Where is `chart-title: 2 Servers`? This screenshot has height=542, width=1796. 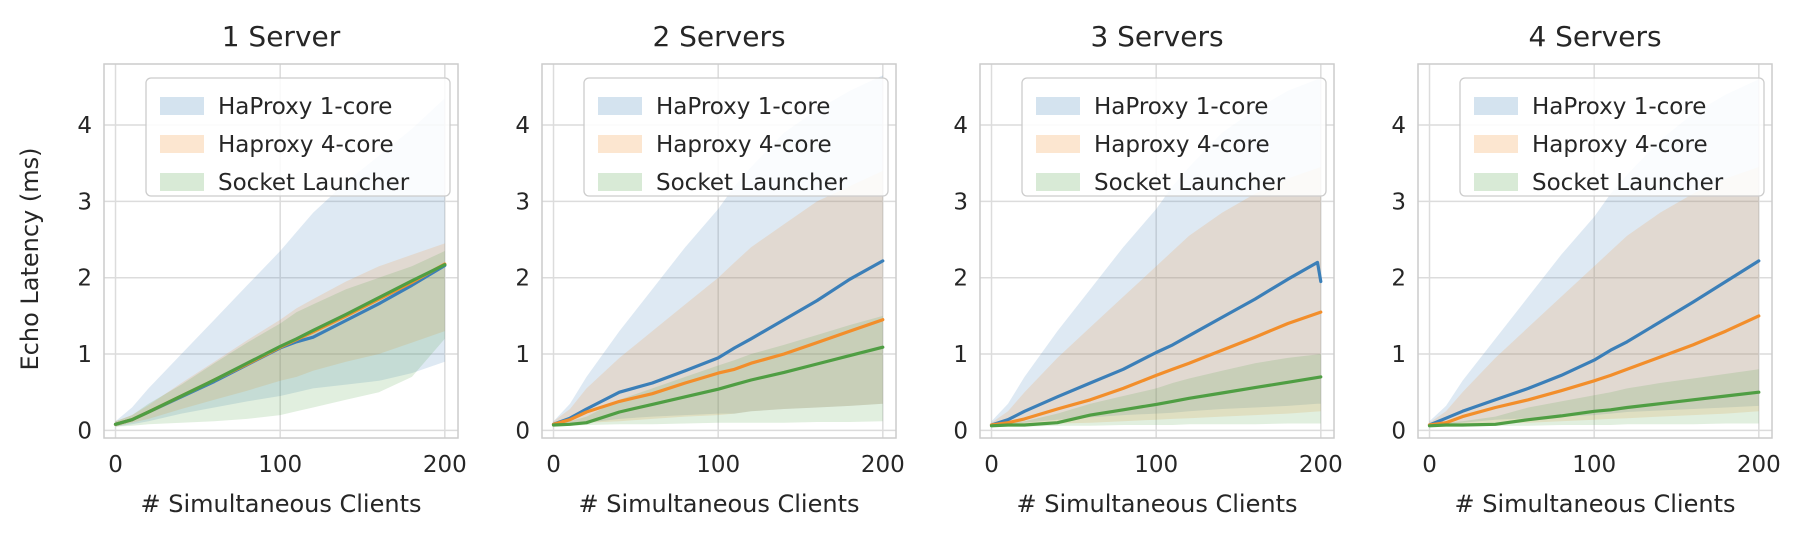 chart-title: 2 Servers is located at coordinates (718, 36).